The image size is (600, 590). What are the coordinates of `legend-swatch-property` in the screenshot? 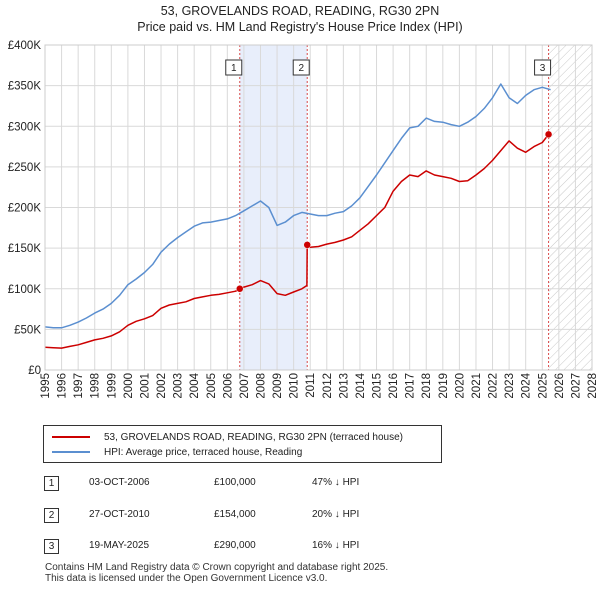 It's located at (71, 437).